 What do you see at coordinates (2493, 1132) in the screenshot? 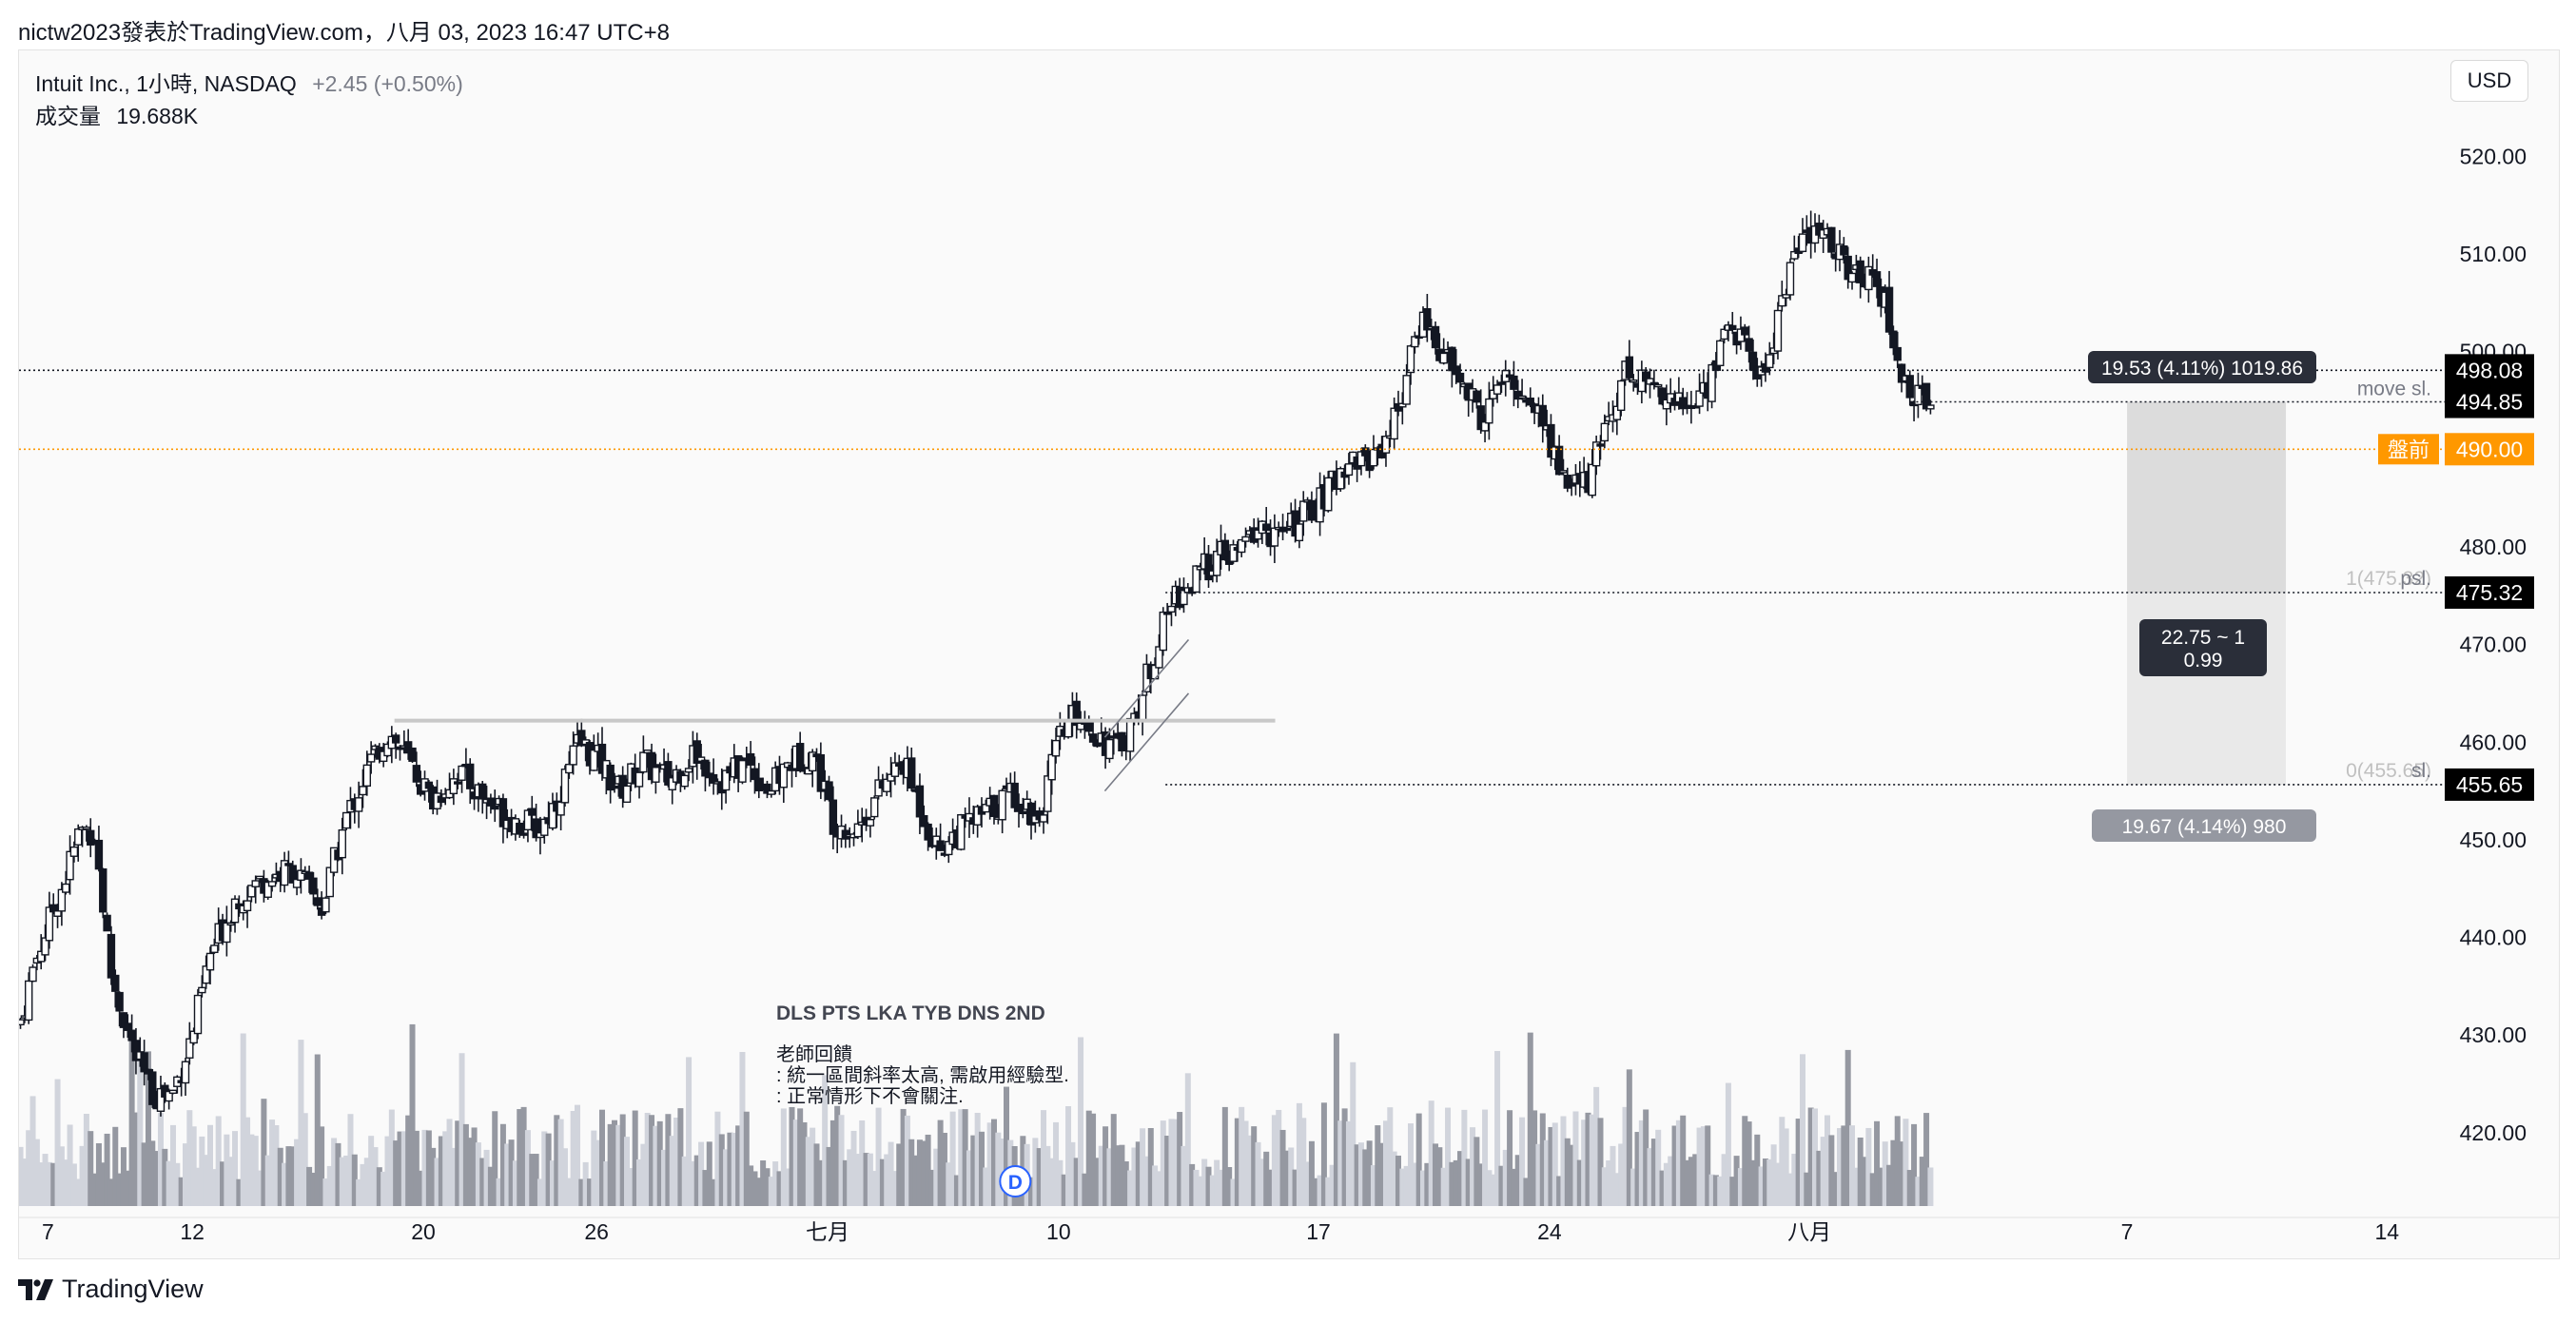
I see `y-tick-label: 420.00` at bounding box center [2493, 1132].